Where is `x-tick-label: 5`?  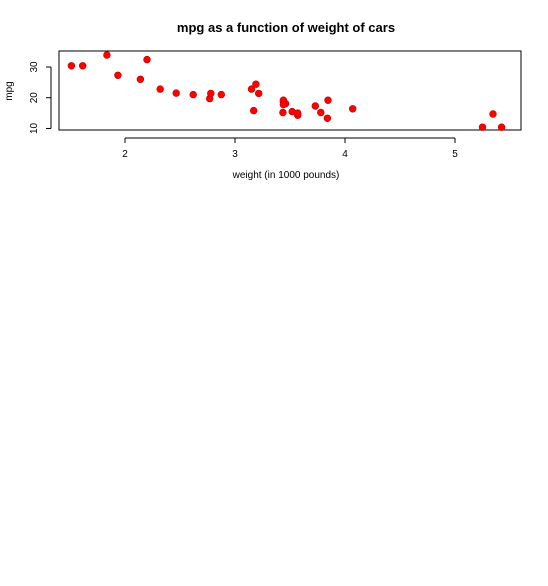
x-tick-label: 5 is located at coordinates (455, 154).